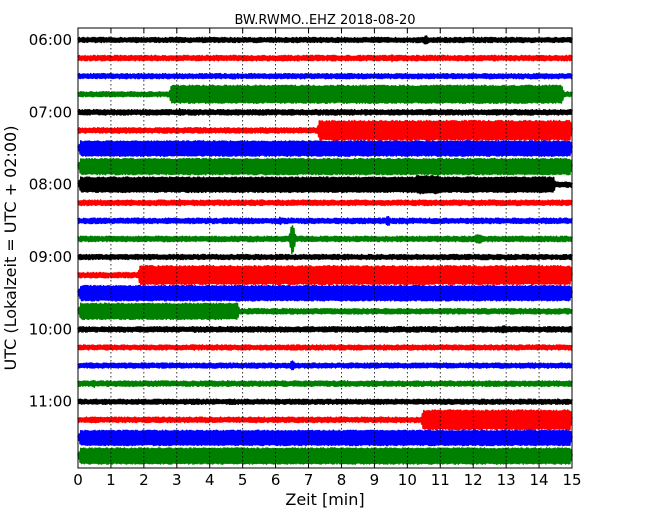 The width and height of the screenshot is (650, 520). What do you see at coordinates (50, 185) in the screenshot?
I see `y-tick-label-0800: 08:00` at bounding box center [50, 185].